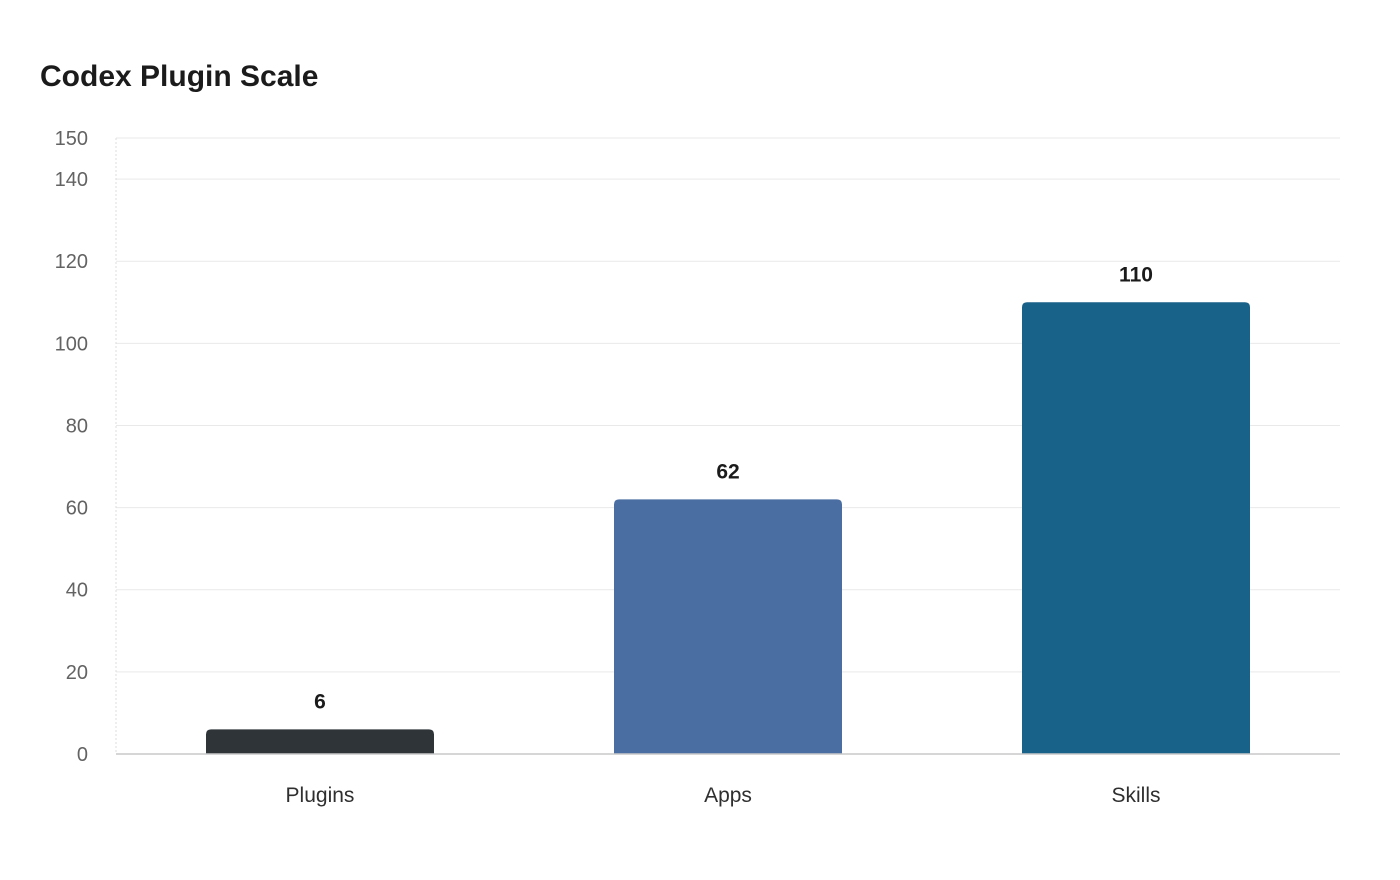 The width and height of the screenshot is (1400, 880). I want to click on data-label-apps: 62, so click(727, 471).